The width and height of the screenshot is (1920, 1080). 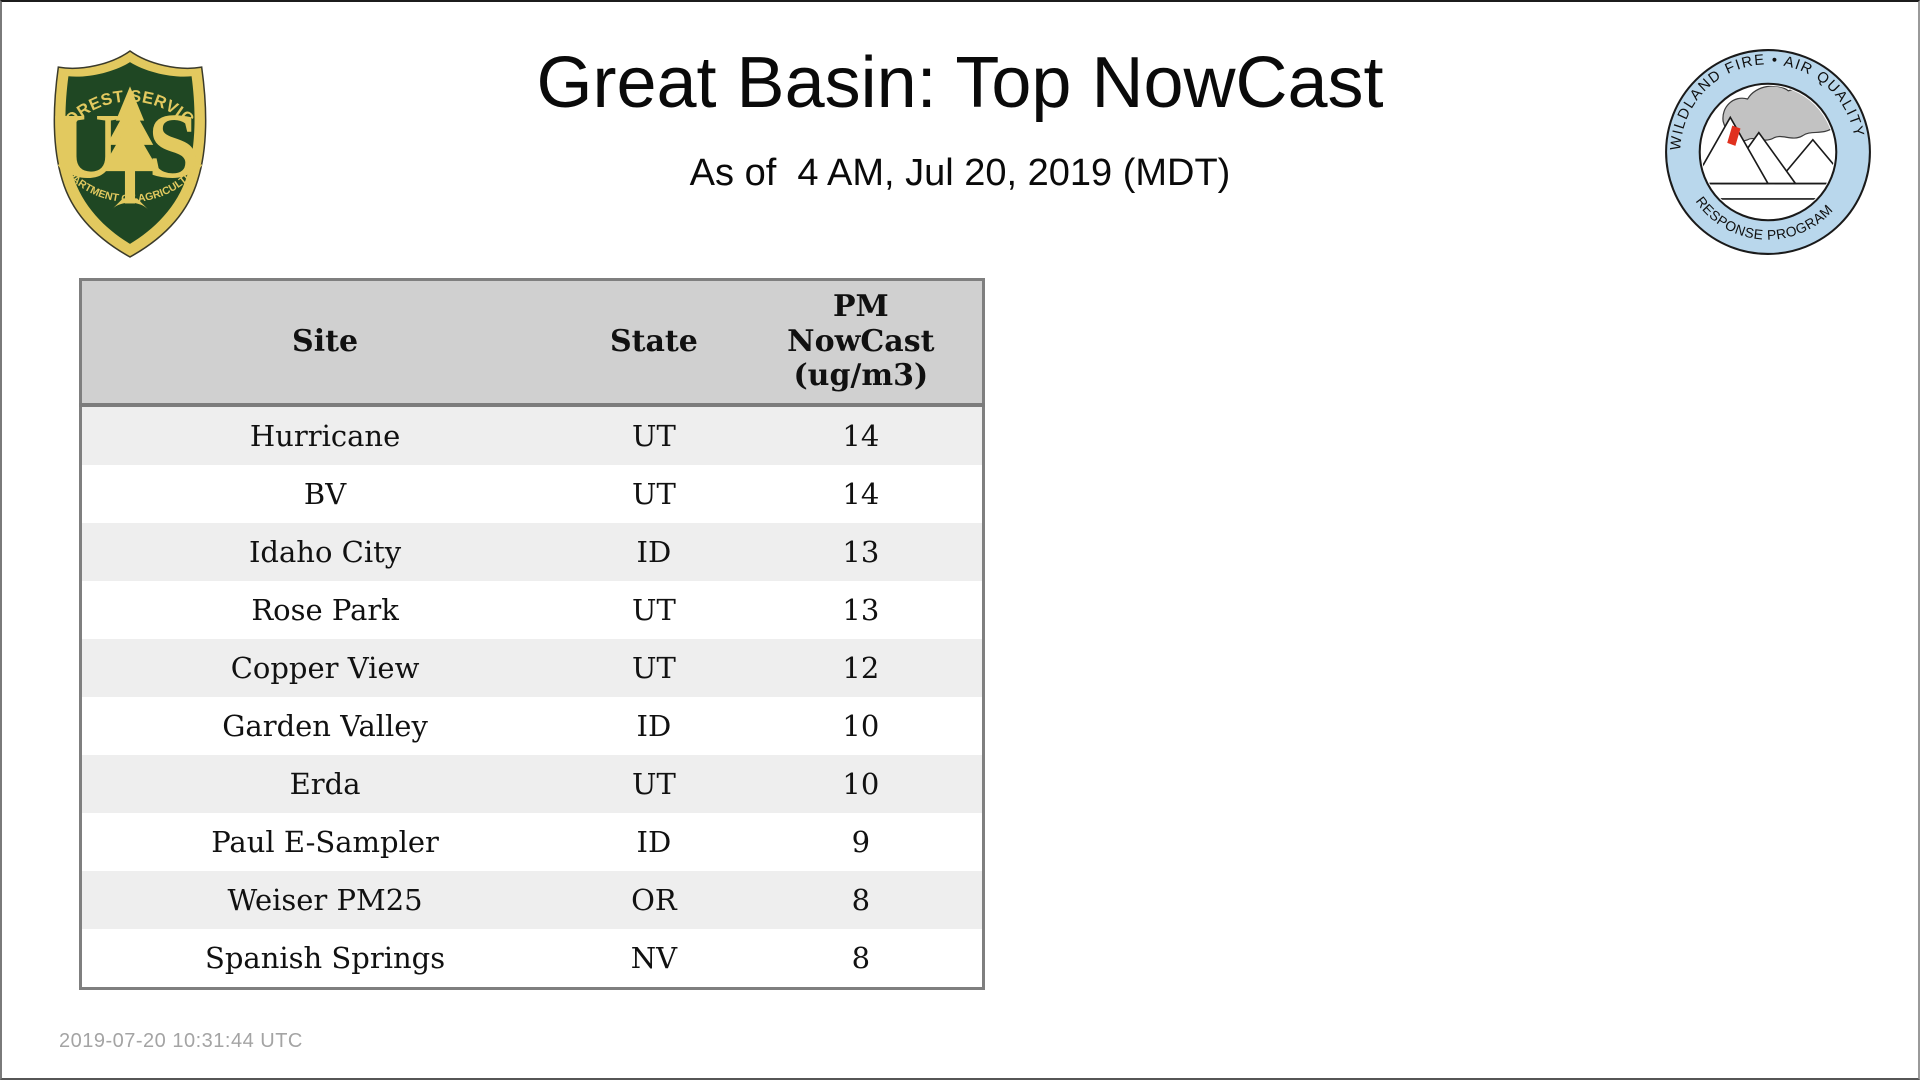 I want to click on table-row: BV UT 14, so click(x=532, y=494).